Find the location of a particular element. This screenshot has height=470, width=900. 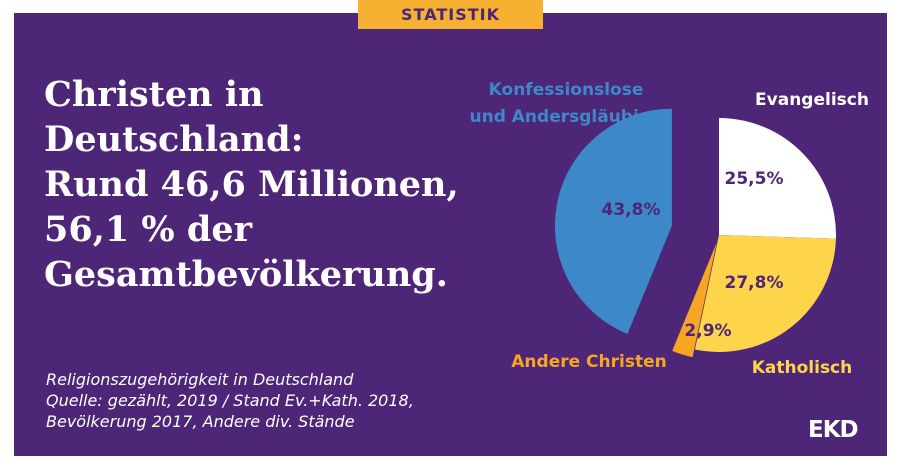

source-line-3: Bevölkerung 2017, Andere div. Stände is located at coordinates (200, 421).